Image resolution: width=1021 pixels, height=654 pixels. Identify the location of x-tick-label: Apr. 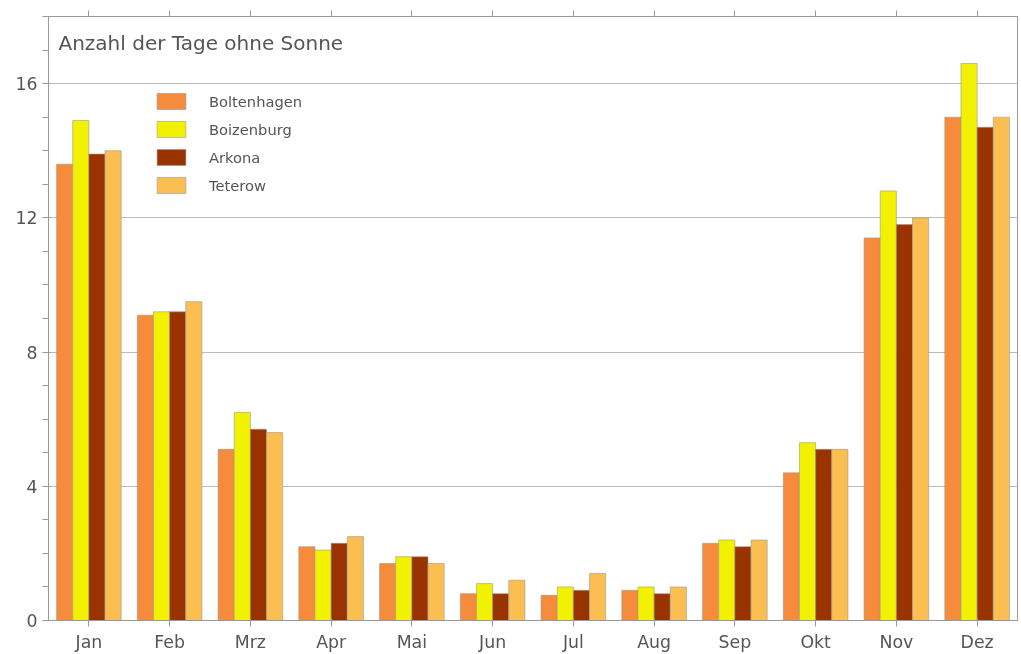
(331, 641).